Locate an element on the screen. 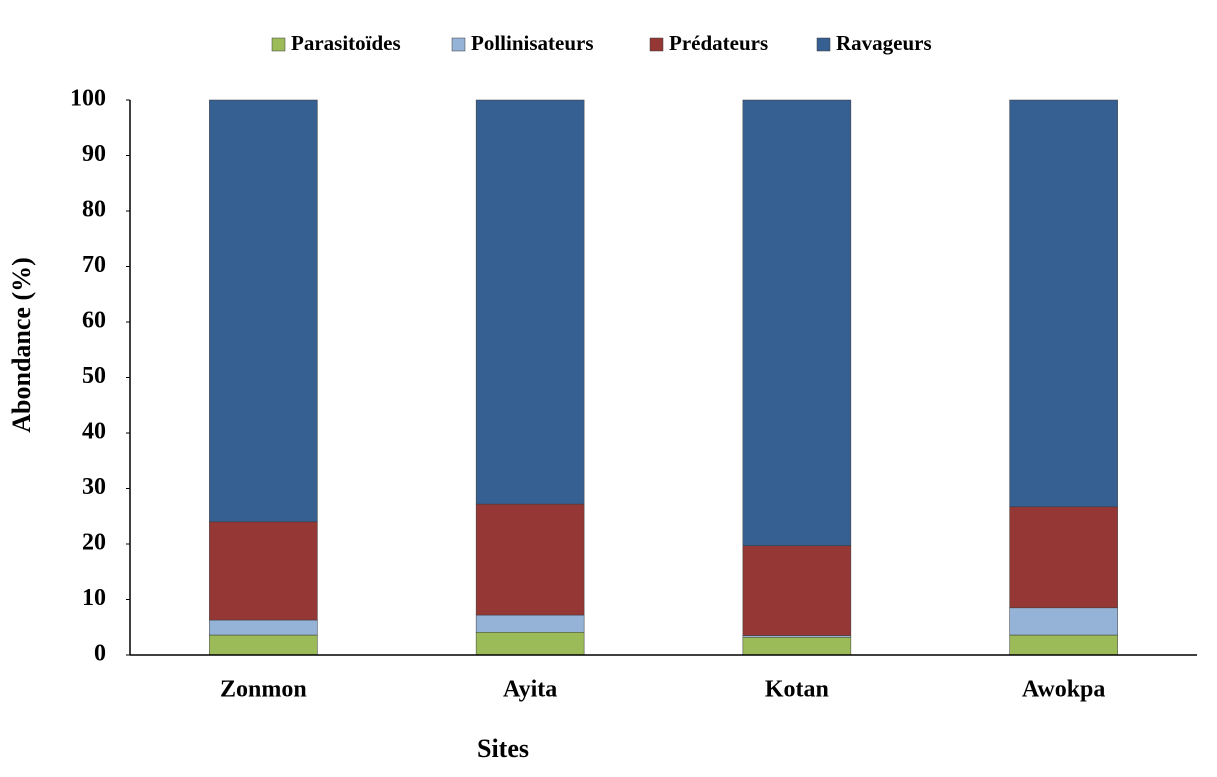 The height and width of the screenshot is (777, 1217). y-tick-label: 60 is located at coordinates (94, 321).